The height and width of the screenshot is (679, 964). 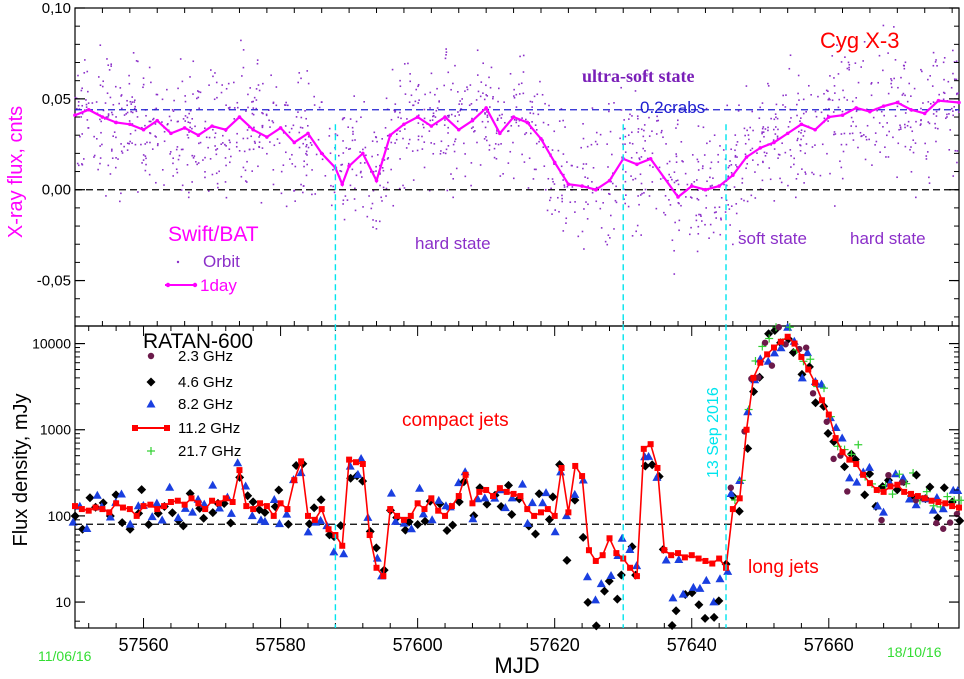 What do you see at coordinates (60, 516) in the screenshot?
I see `radio-y-tick-label: 100` at bounding box center [60, 516].